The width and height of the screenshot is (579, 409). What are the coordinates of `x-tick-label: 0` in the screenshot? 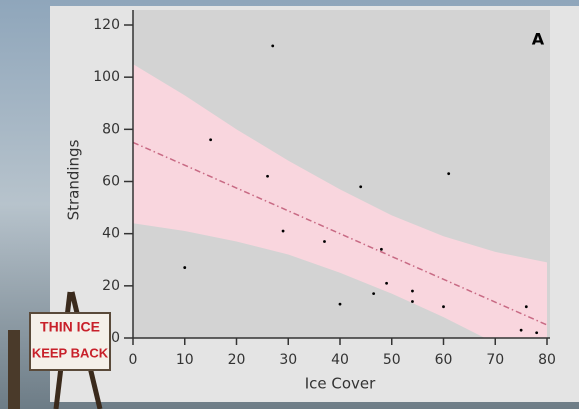 It's located at (133, 360).